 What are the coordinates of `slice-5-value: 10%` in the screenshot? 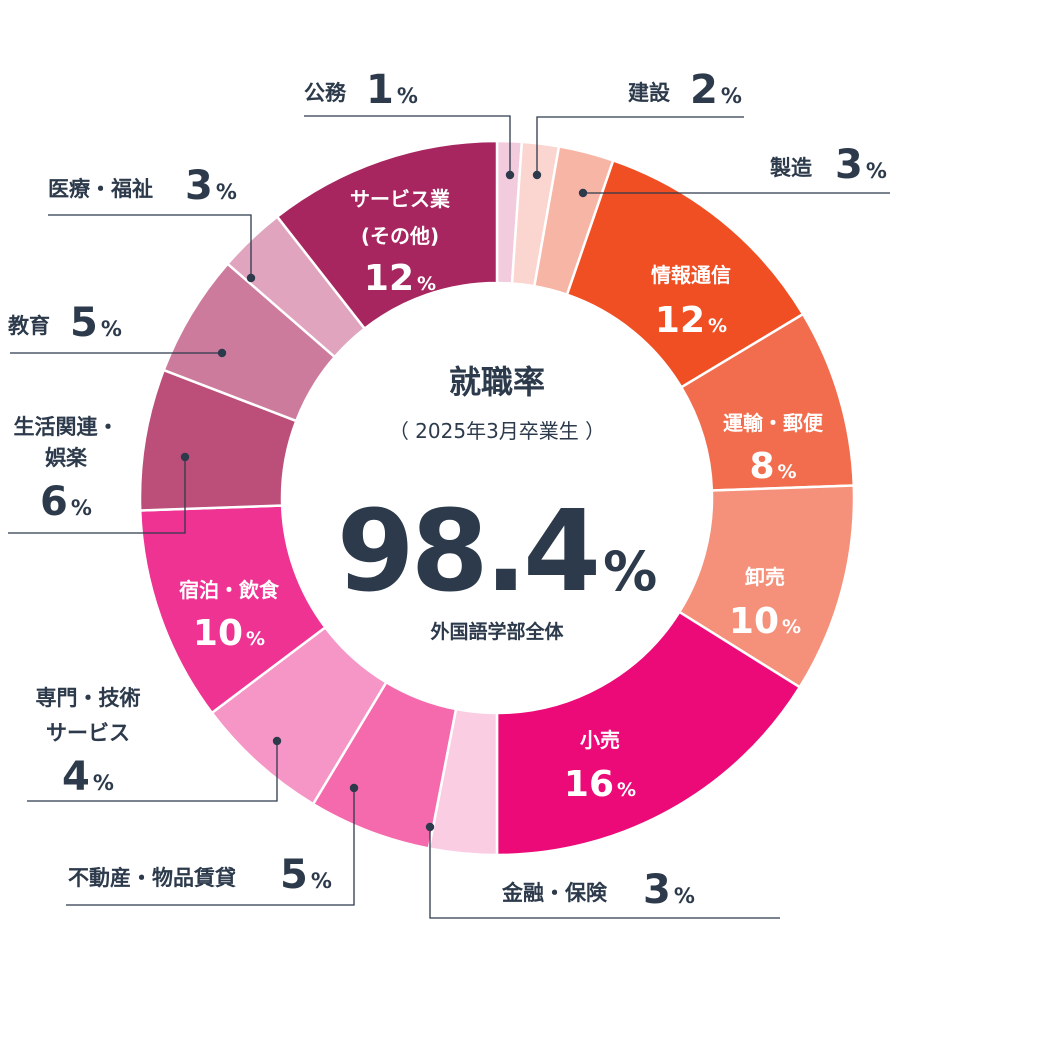 It's located at (765, 621).